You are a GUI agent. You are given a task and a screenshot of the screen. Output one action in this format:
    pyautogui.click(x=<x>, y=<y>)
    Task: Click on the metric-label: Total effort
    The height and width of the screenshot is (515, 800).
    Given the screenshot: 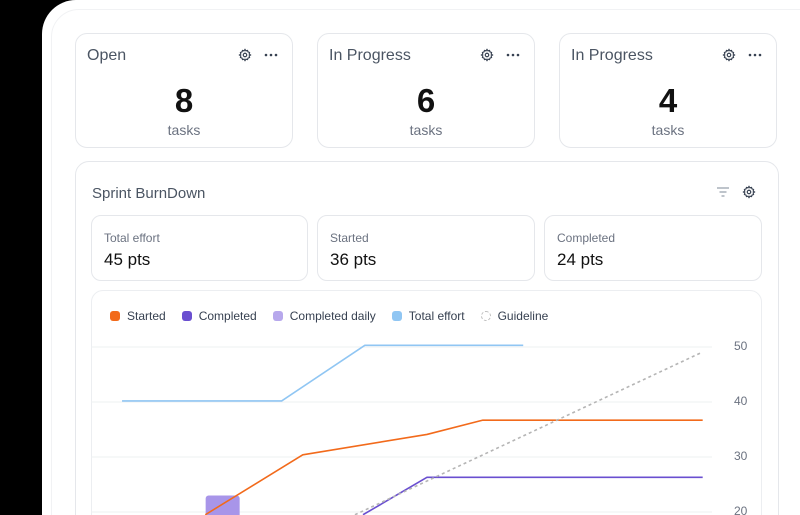 What is the action you would take?
    pyautogui.click(x=132, y=238)
    